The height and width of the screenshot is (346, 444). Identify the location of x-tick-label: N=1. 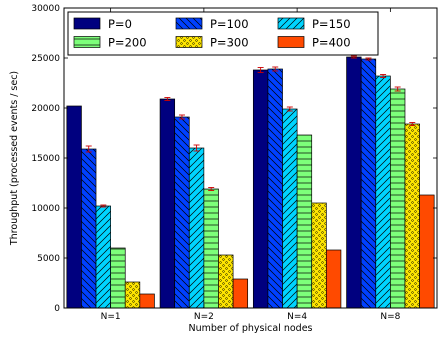
(111, 317).